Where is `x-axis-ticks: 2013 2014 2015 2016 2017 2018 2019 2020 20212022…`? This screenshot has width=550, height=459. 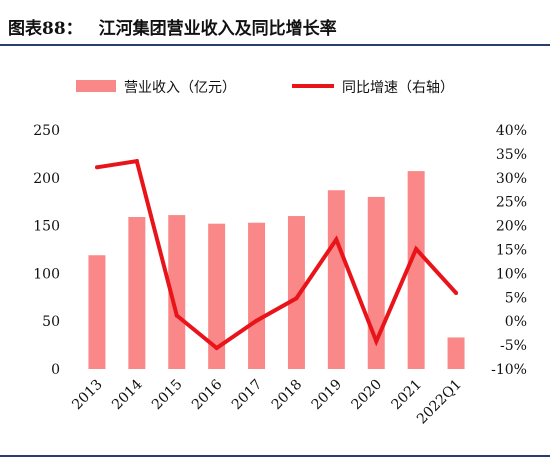 x-axis-ticks: 2013 2014 2015 2016 2017 2018 2019 2020 20212022… is located at coordinates (267, 401).